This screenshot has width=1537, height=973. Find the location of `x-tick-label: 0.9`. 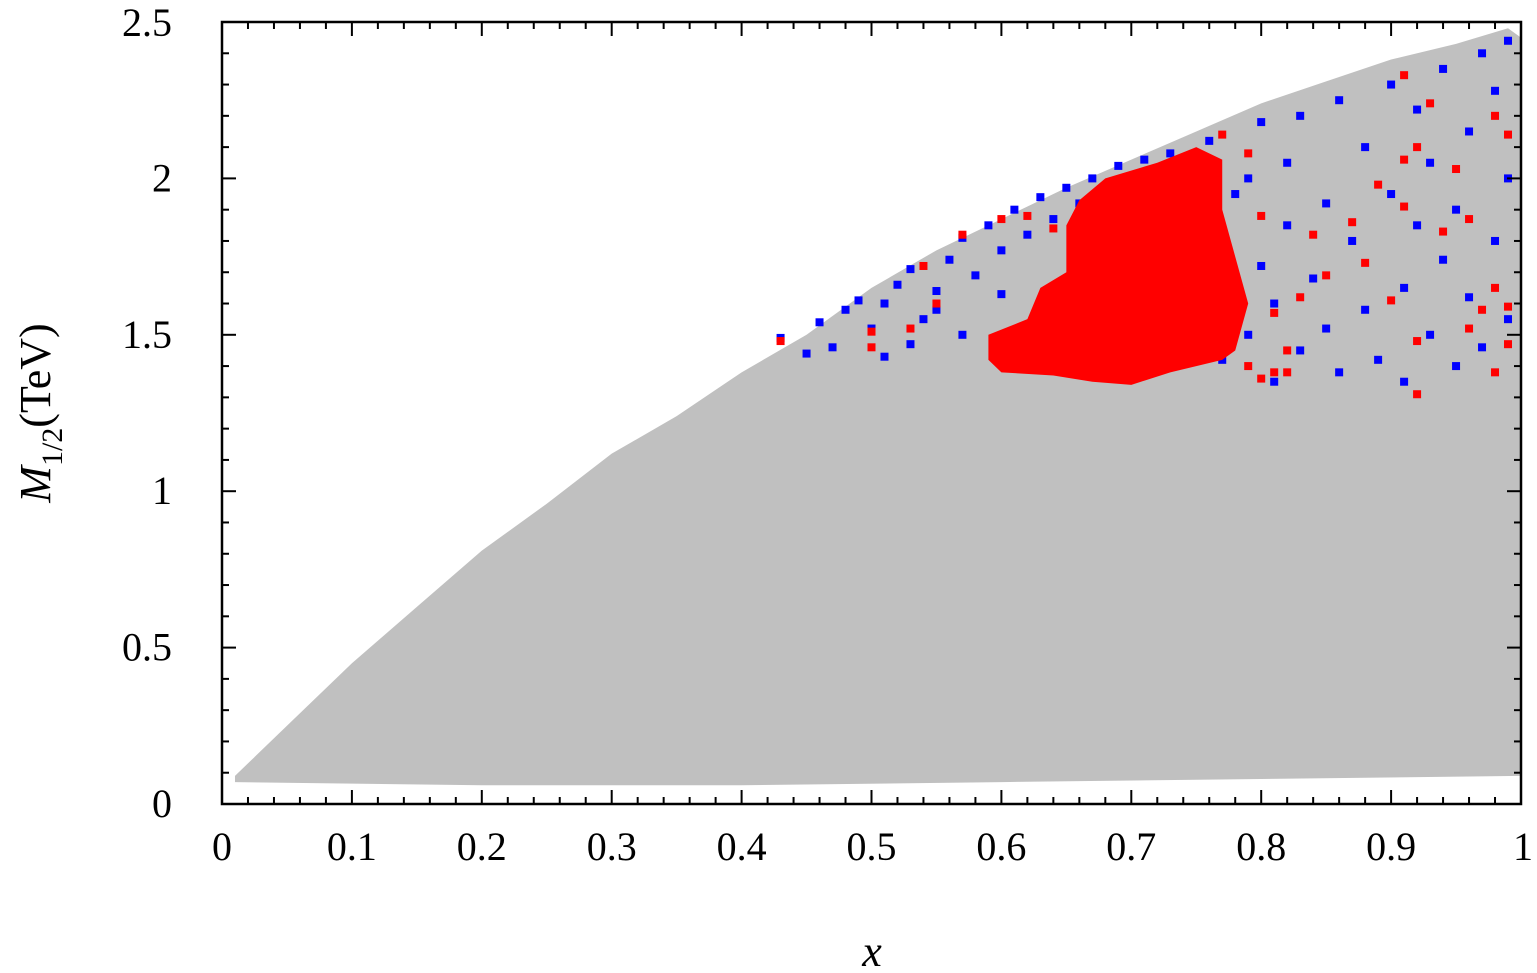

x-tick-label: 0.9 is located at coordinates (1391, 846).